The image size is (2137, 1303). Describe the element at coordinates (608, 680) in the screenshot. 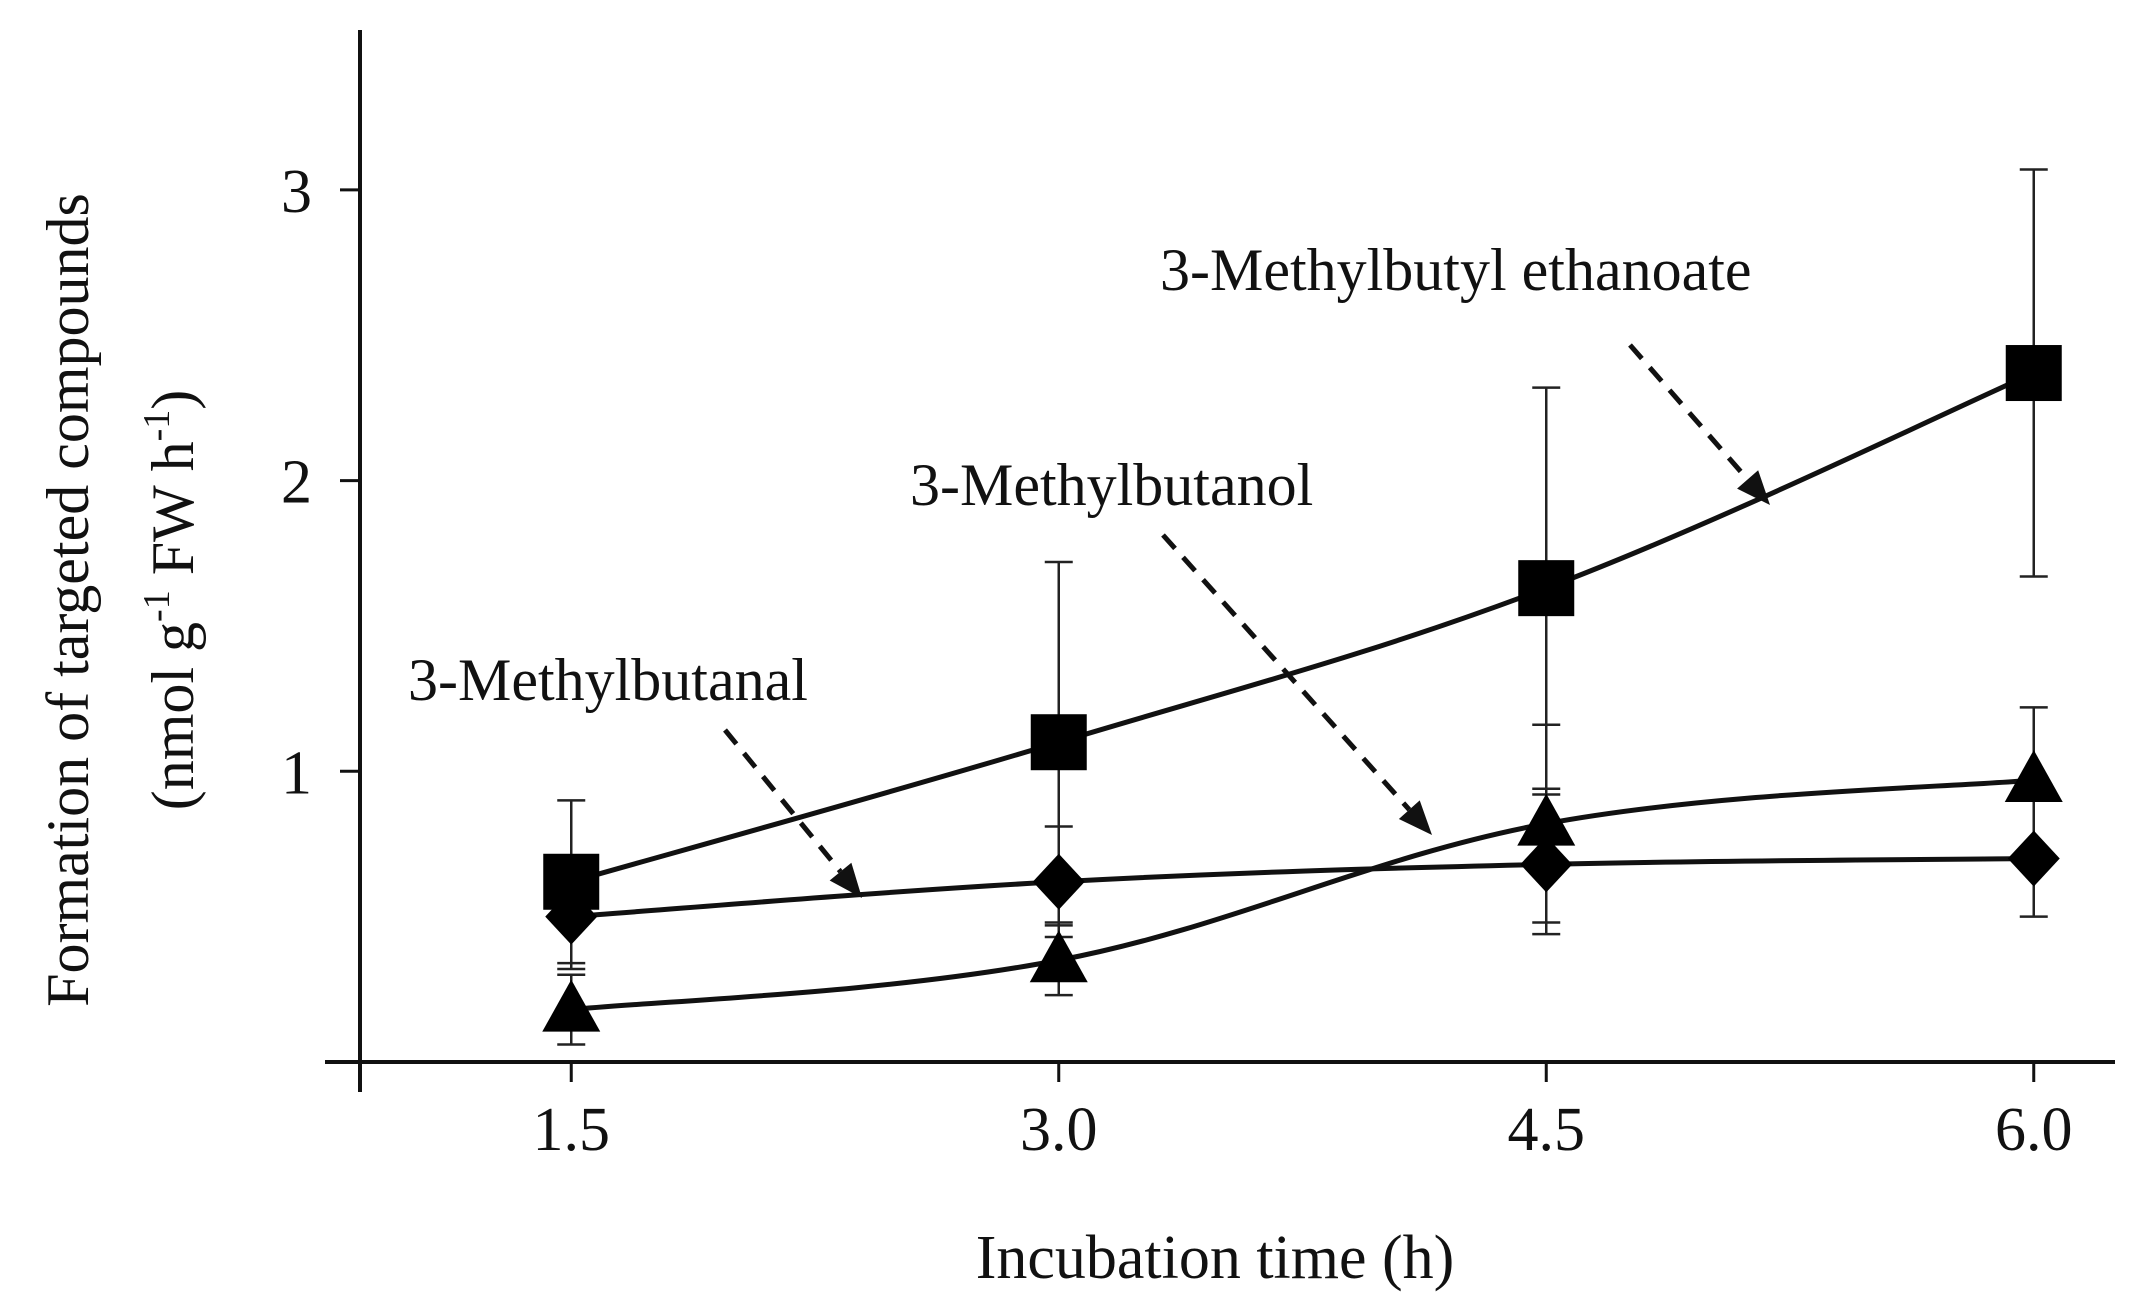

I see `annotation-label-butanal: 3-Methylbutanal` at that location.